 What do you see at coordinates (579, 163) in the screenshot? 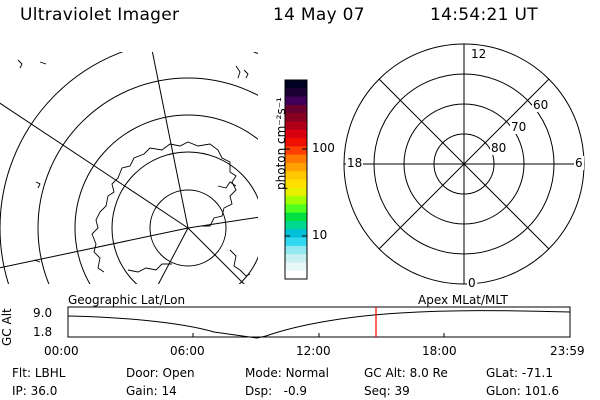
I see `mlt-label-6: 6` at bounding box center [579, 163].